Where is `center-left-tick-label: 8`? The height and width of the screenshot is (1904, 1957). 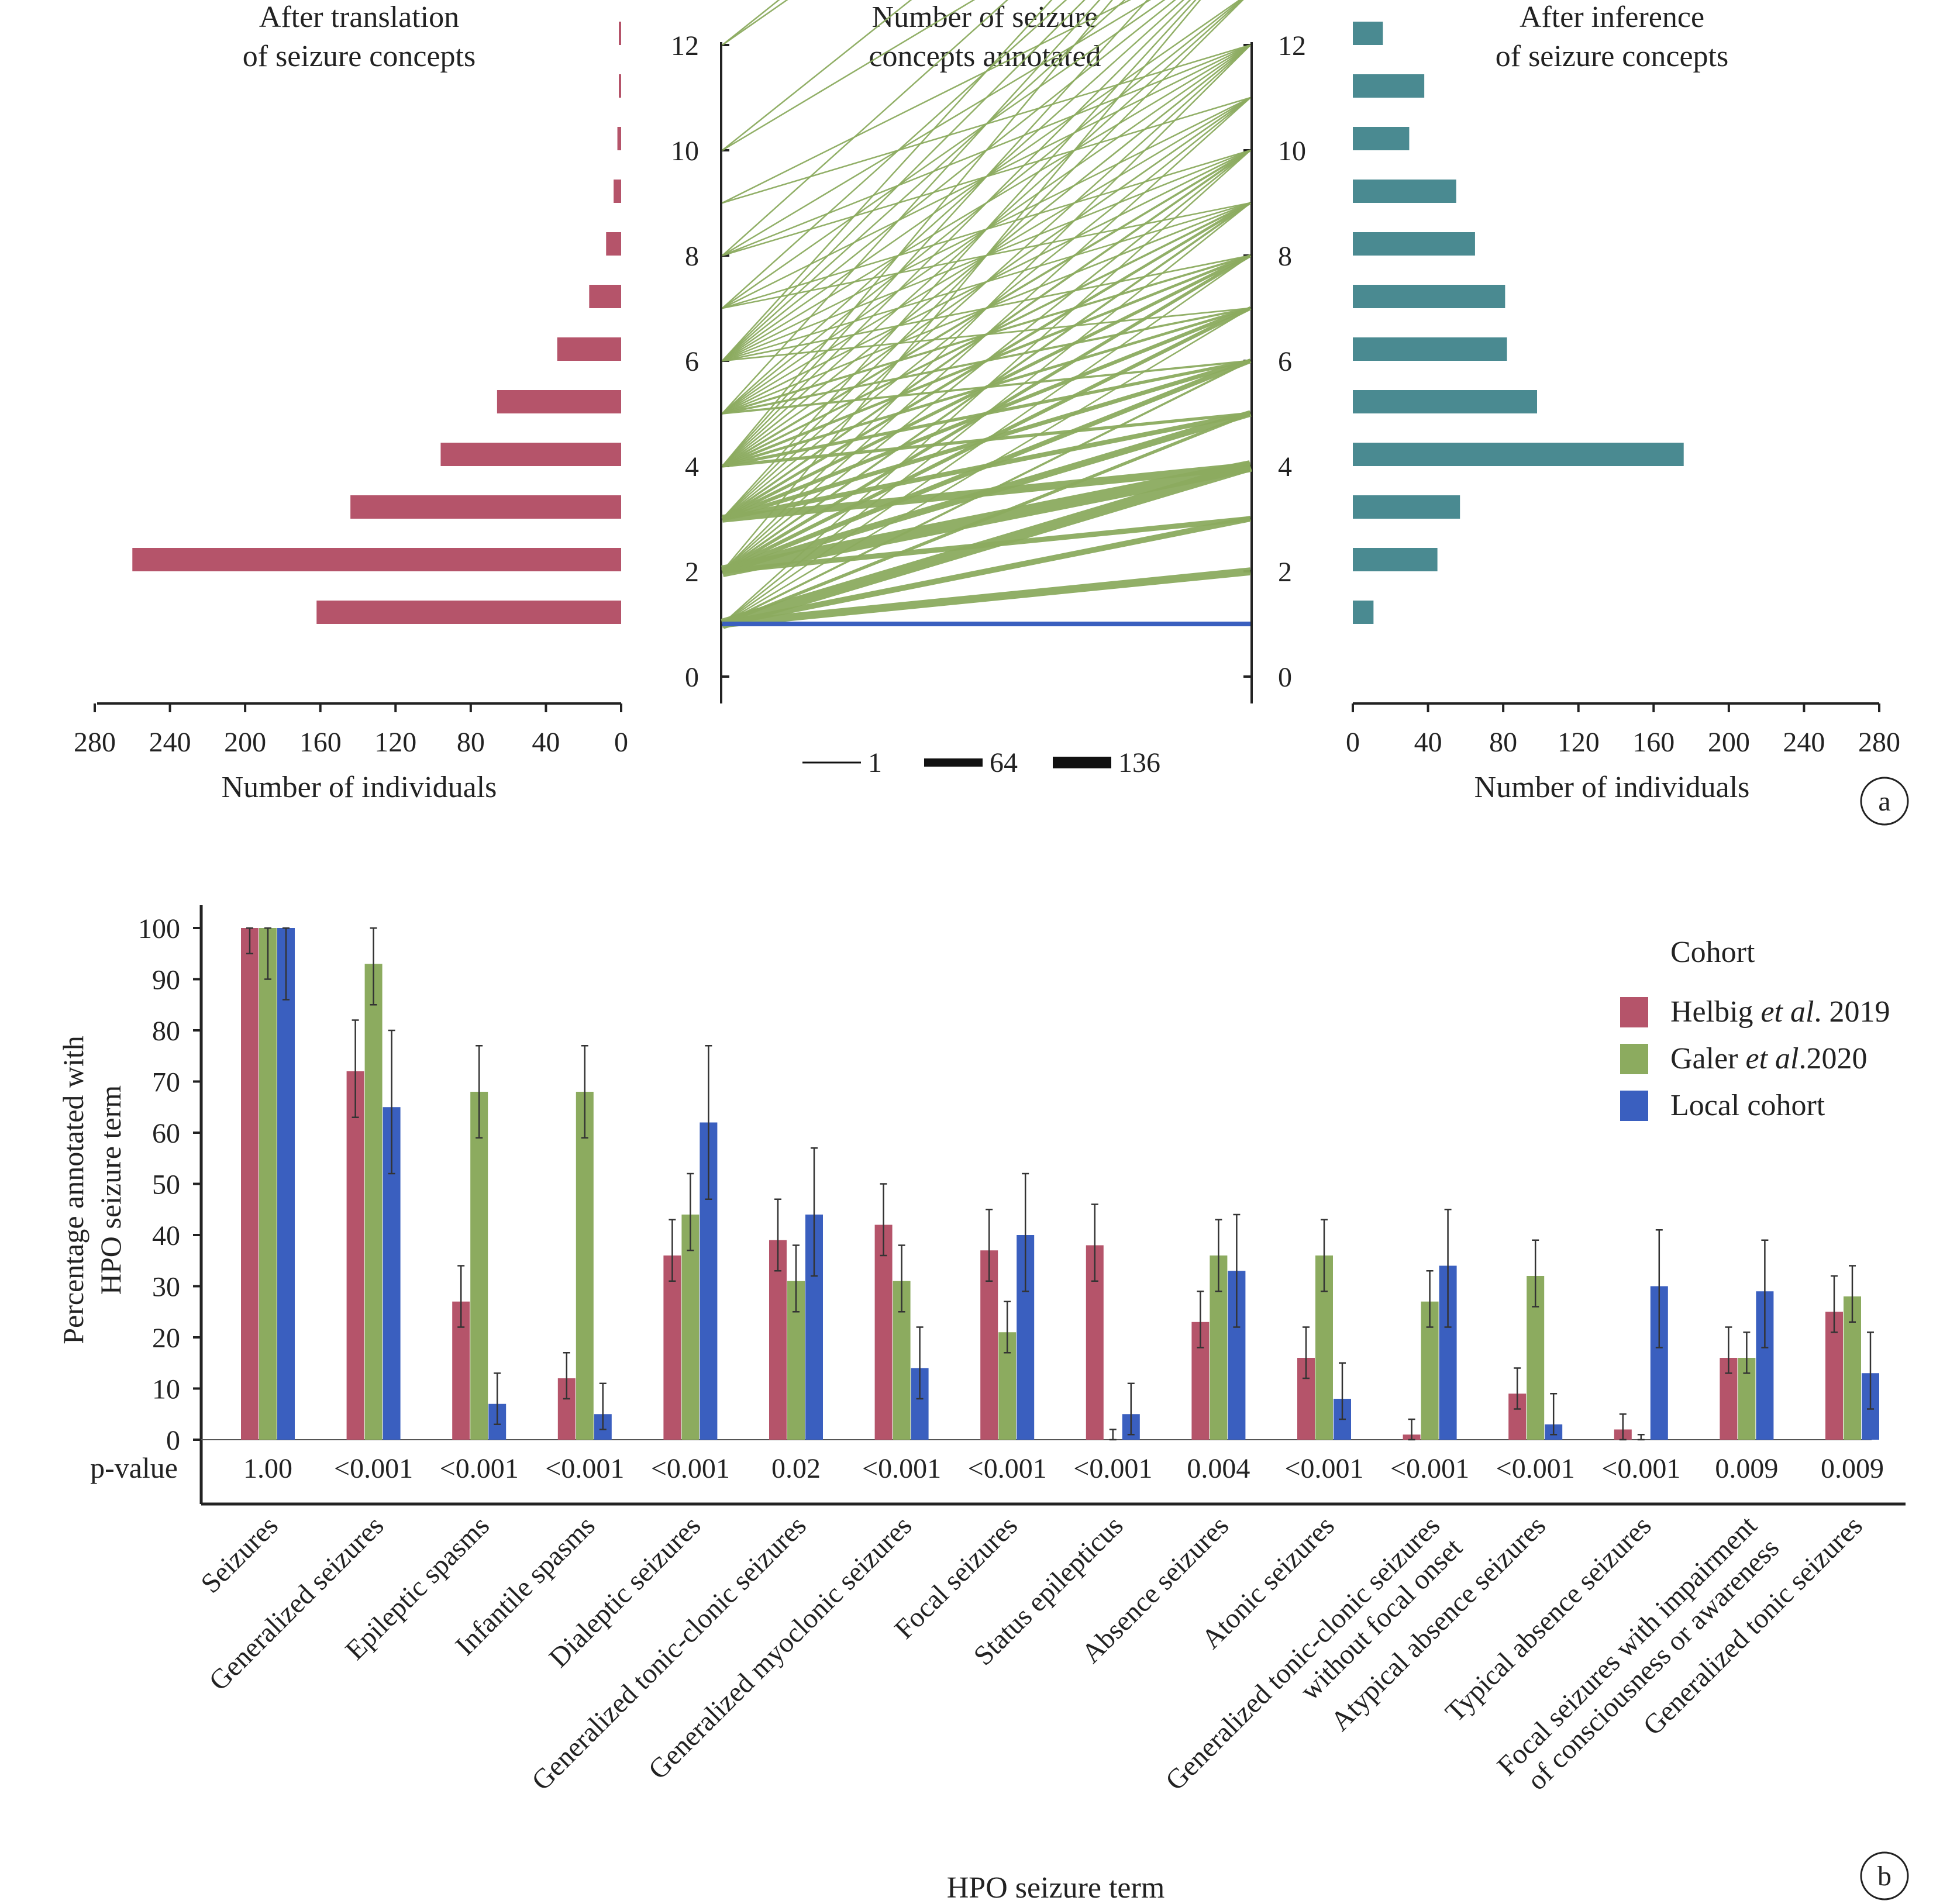
center-left-tick-label: 8 is located at coordinates (692, 256).